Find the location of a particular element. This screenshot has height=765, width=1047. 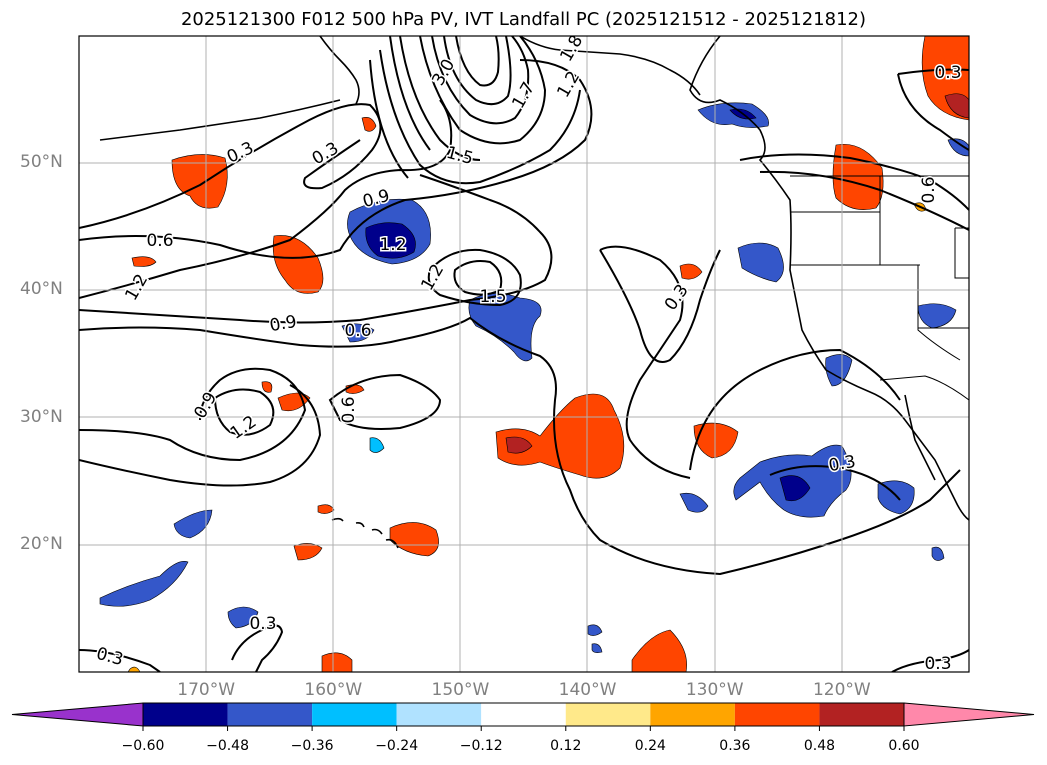

colorbar-frame is located at coordinates (523, 714).